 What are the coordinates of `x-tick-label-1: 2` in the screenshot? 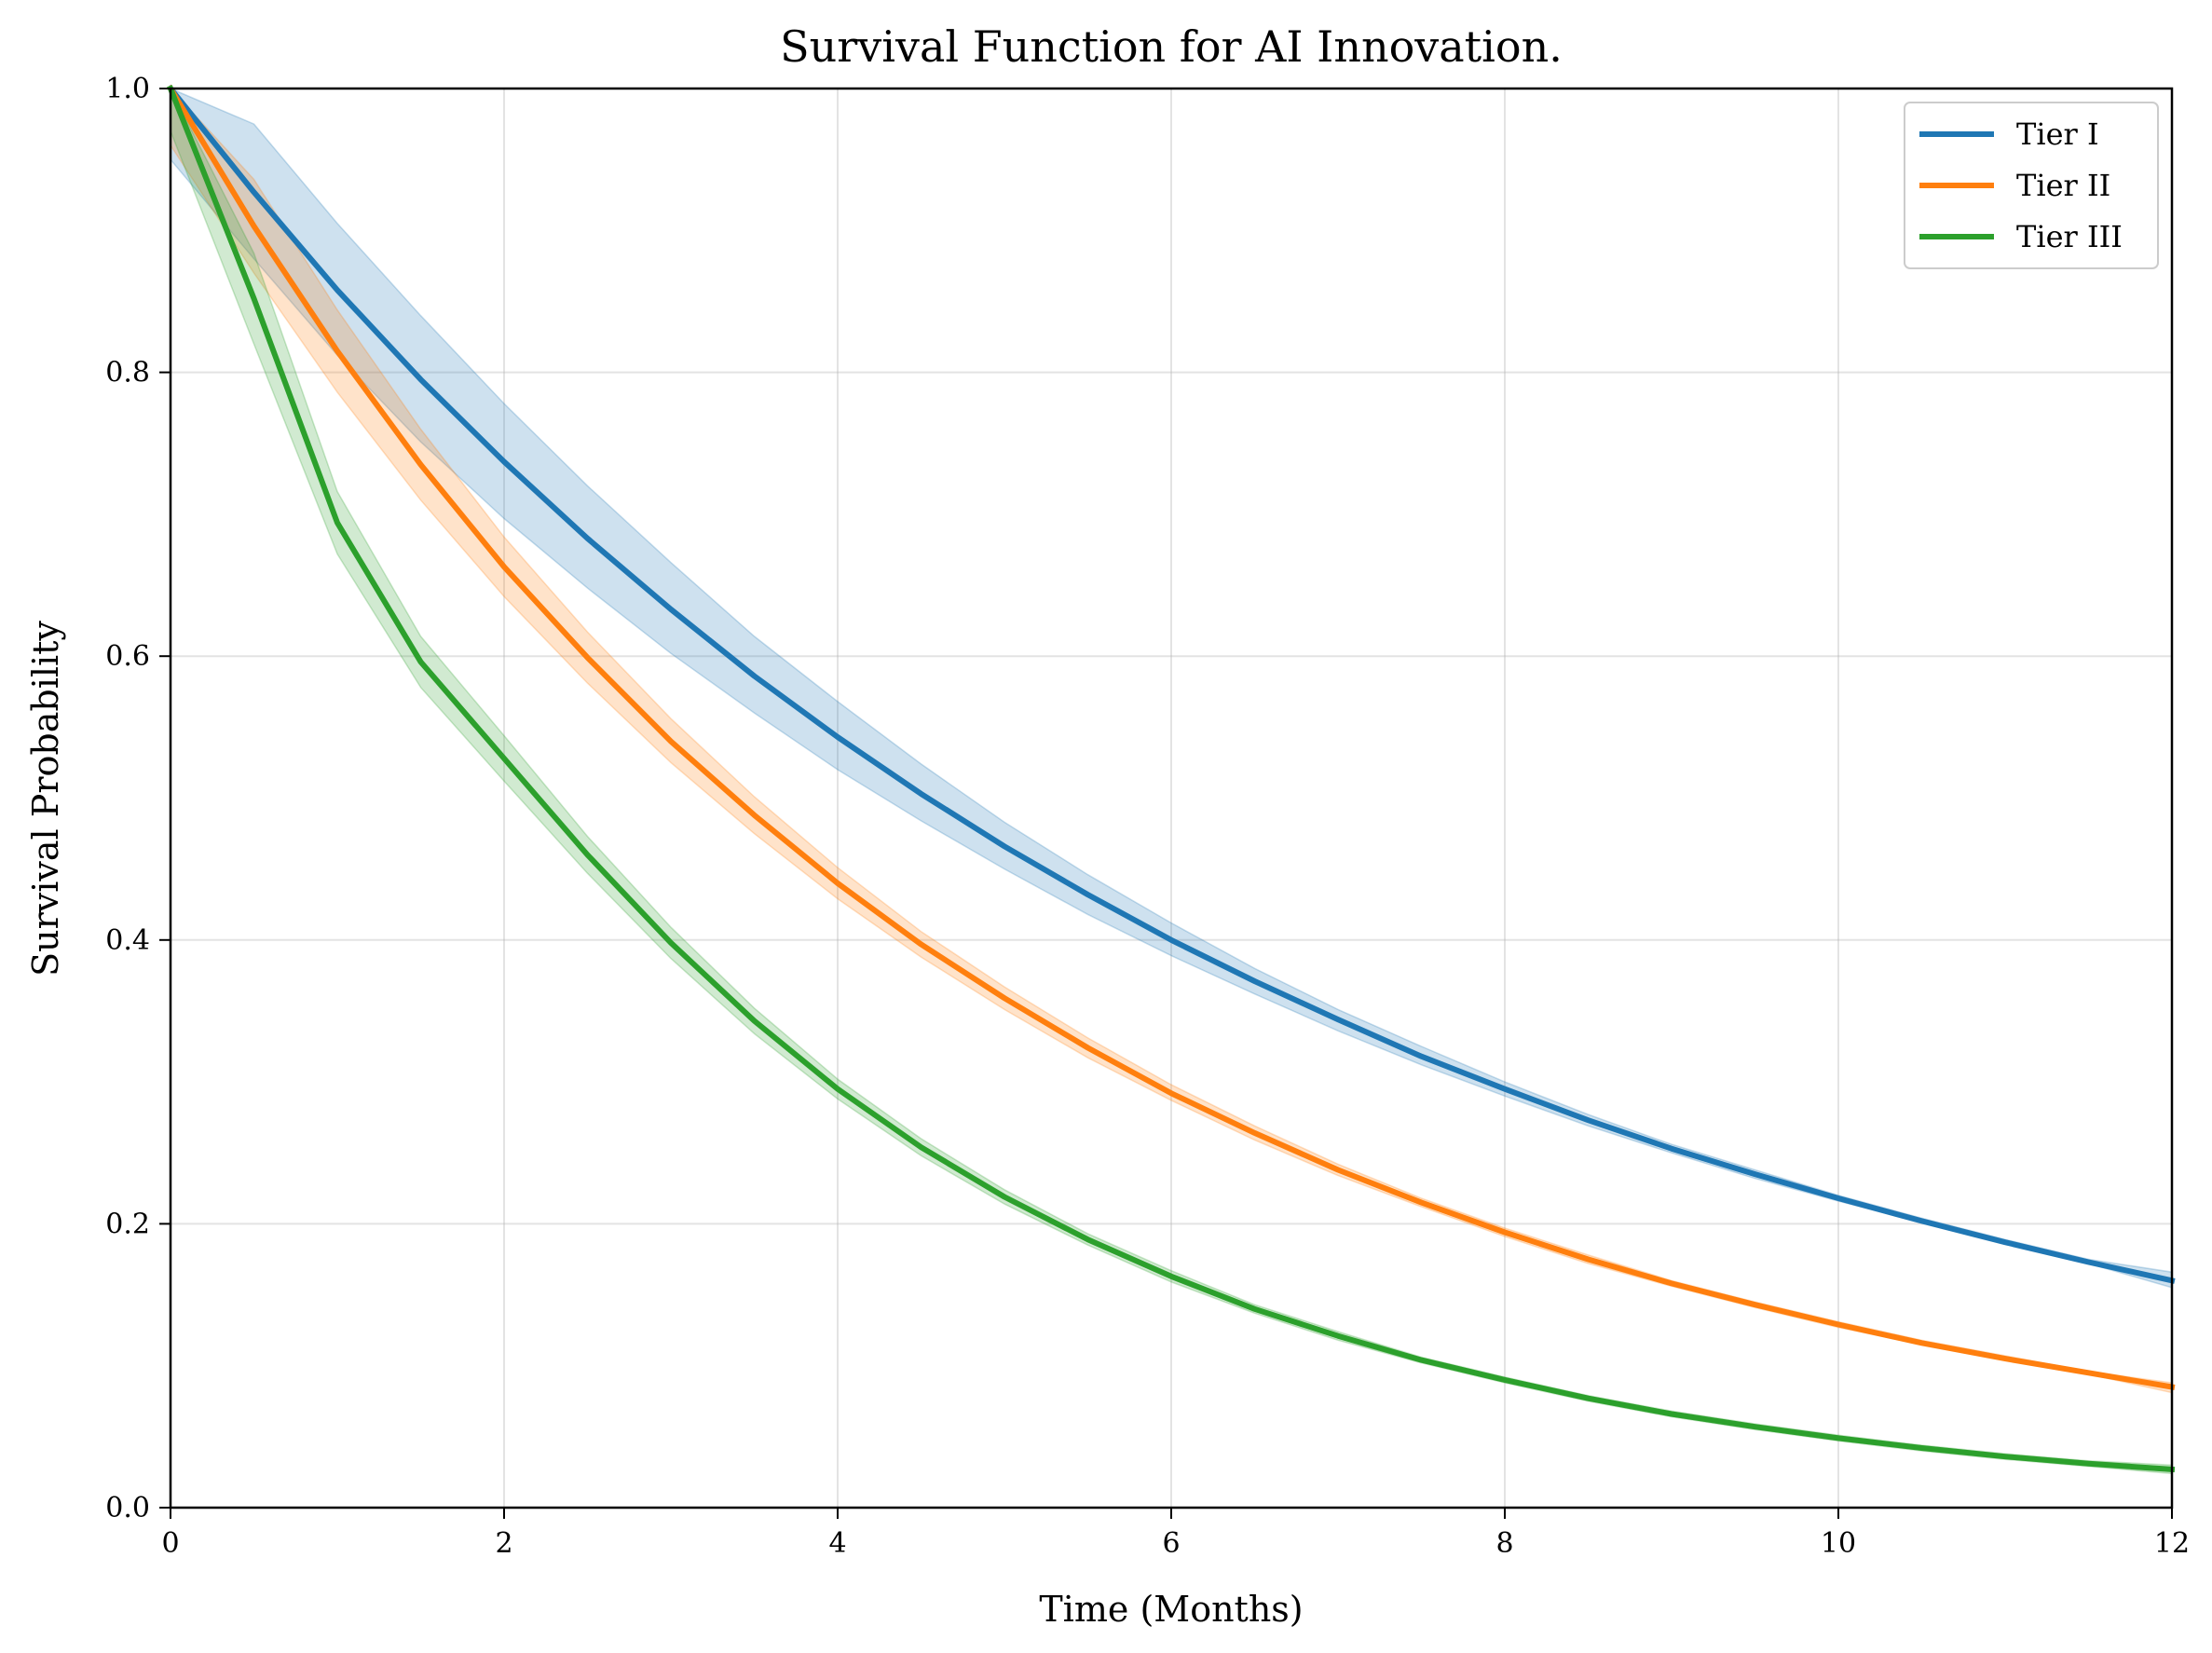 It's located at (503, 1543).